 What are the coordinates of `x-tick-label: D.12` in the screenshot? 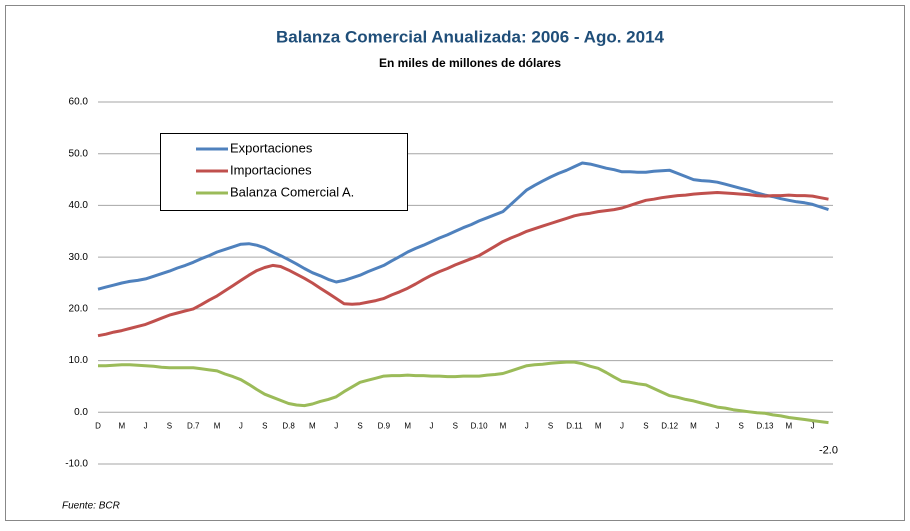 It's located at (669, 425).